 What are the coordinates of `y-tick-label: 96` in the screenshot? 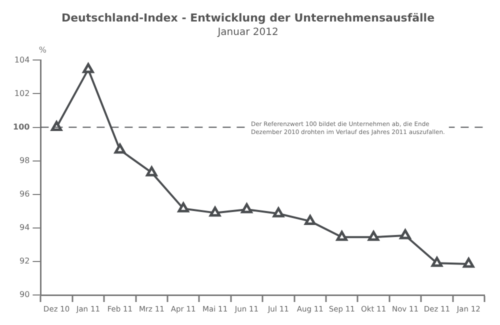 It's located at (25, 193).